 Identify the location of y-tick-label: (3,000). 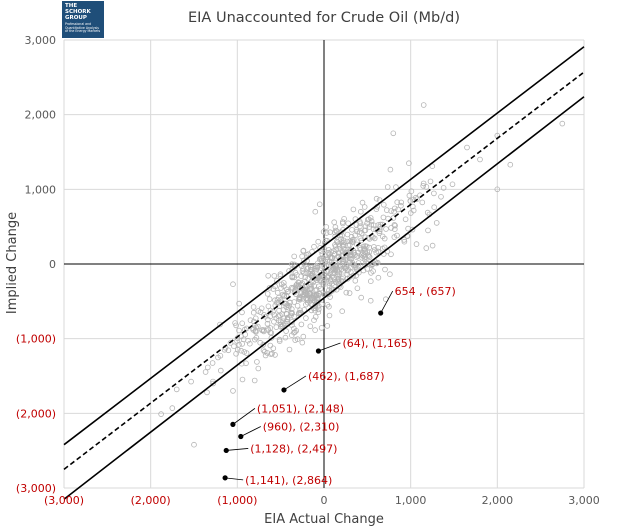
(36, 488).